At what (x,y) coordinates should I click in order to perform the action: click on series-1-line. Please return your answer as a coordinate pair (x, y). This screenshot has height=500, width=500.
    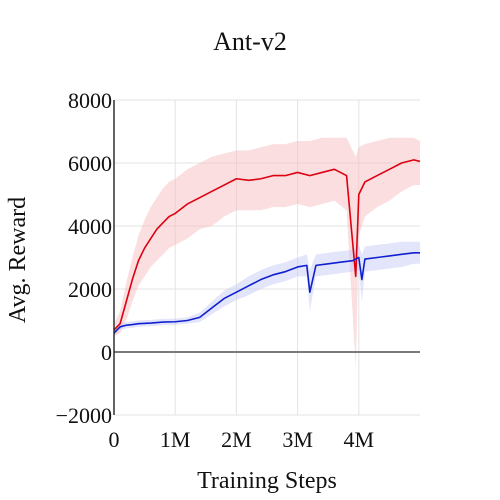
    Looking at the image, I should click on (266, 292).